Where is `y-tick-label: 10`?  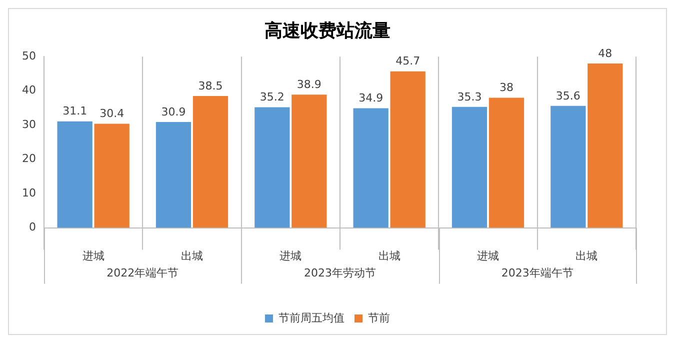
y-tick-label: 10 is located at coordinates (29, 193).